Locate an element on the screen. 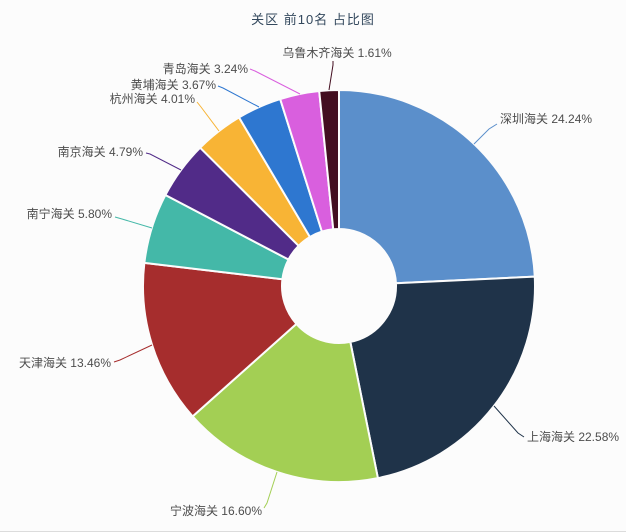 Image resolution: width=626 pixels, height=532 pixels. slice-label: 天津海关 13.46% is located at coordinates (65, 362).